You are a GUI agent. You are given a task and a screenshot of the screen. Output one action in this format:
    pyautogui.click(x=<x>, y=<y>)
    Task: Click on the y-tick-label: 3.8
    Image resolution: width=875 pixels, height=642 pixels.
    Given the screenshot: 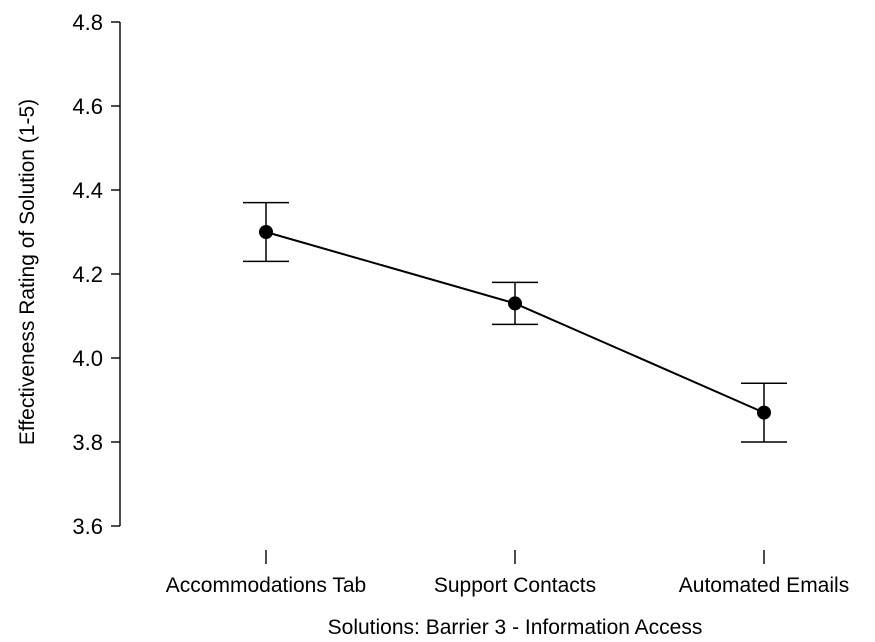 What is the action you would take?
    pyautogui.click(x=87, y=442)
    